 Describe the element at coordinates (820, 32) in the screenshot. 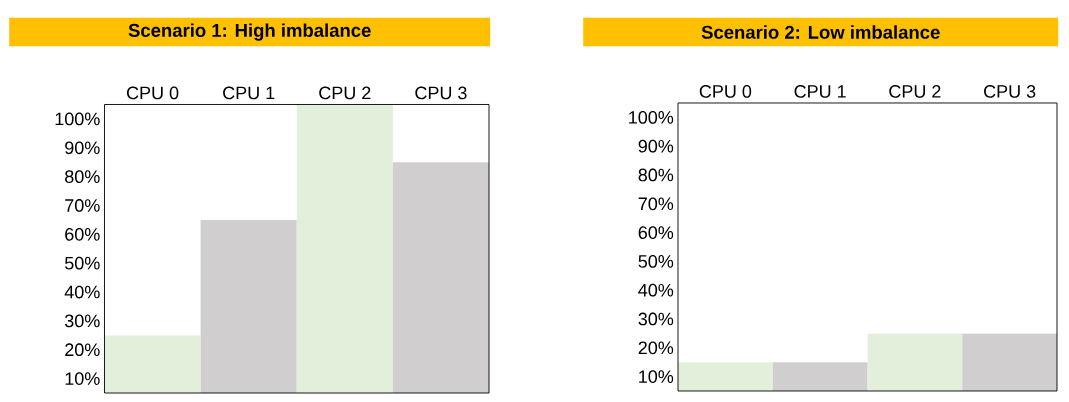

I see `chart-title: Scenario 2: Low imbalance` at that location.